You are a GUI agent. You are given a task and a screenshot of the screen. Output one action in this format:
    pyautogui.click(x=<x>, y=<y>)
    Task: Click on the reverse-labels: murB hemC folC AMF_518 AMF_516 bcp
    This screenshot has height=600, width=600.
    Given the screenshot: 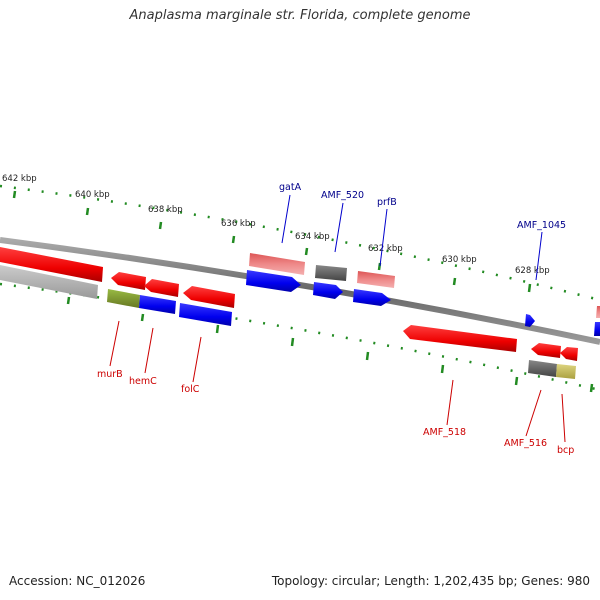 What is the action you would take?
    pyautogui.click(x=335, y=412)
    